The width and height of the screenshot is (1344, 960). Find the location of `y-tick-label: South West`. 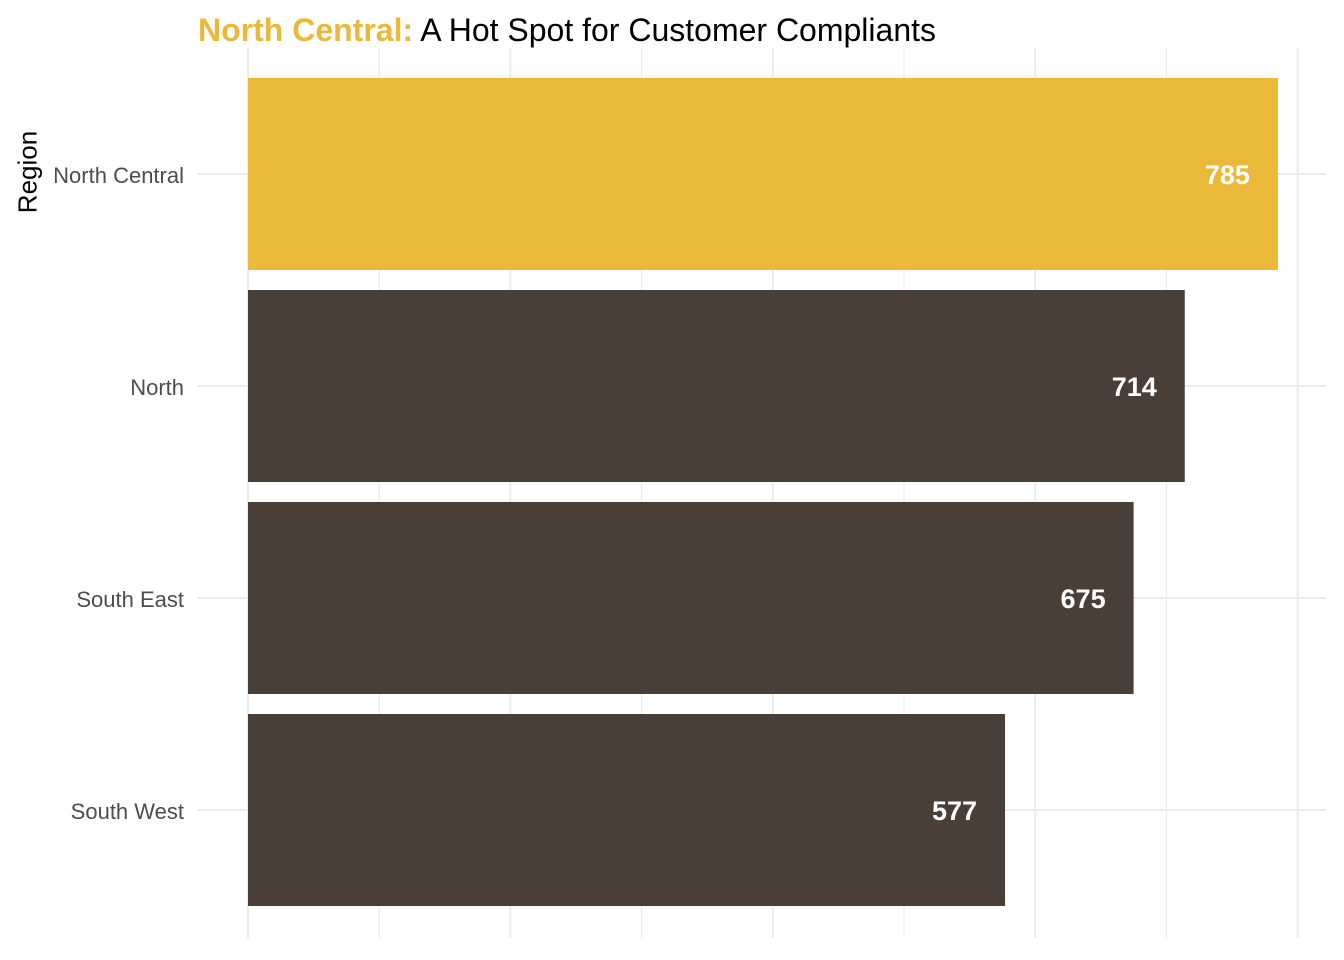

y-tick-label: South West is located at coordinates (127, 811).